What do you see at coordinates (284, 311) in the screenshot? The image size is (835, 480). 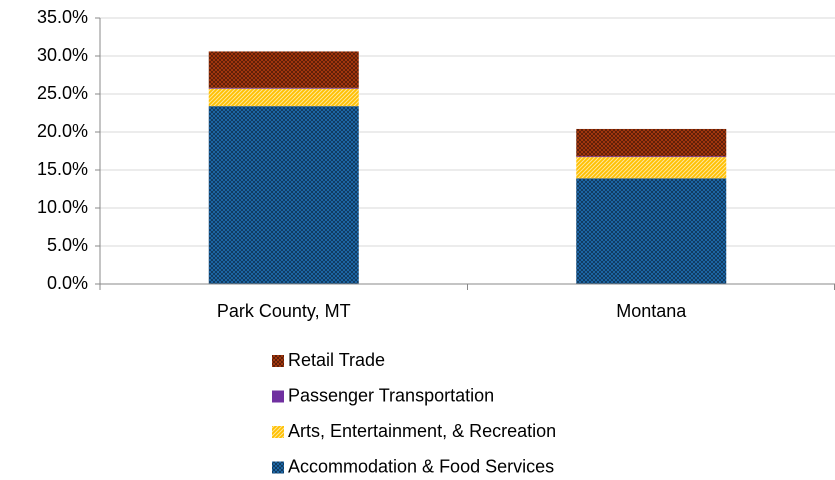 I see `x-tick-label: Park County, MT` at bounding box center [284, 311].